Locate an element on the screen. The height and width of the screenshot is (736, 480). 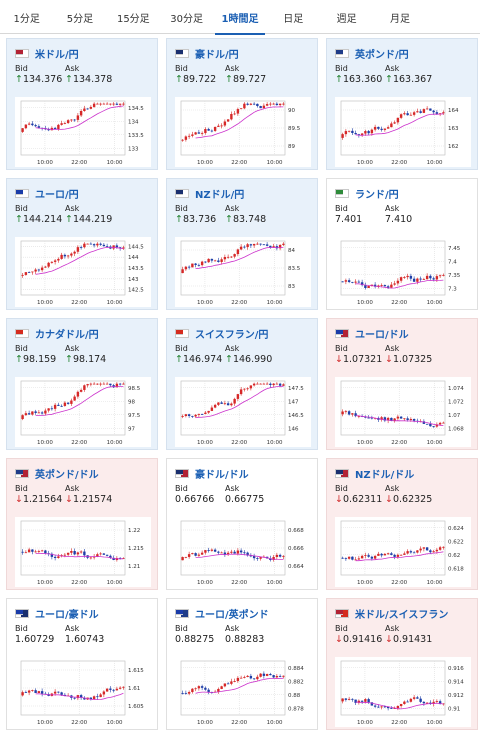
currency-pair-name: 豪ドル/円 is located at coordinates (217, 55).